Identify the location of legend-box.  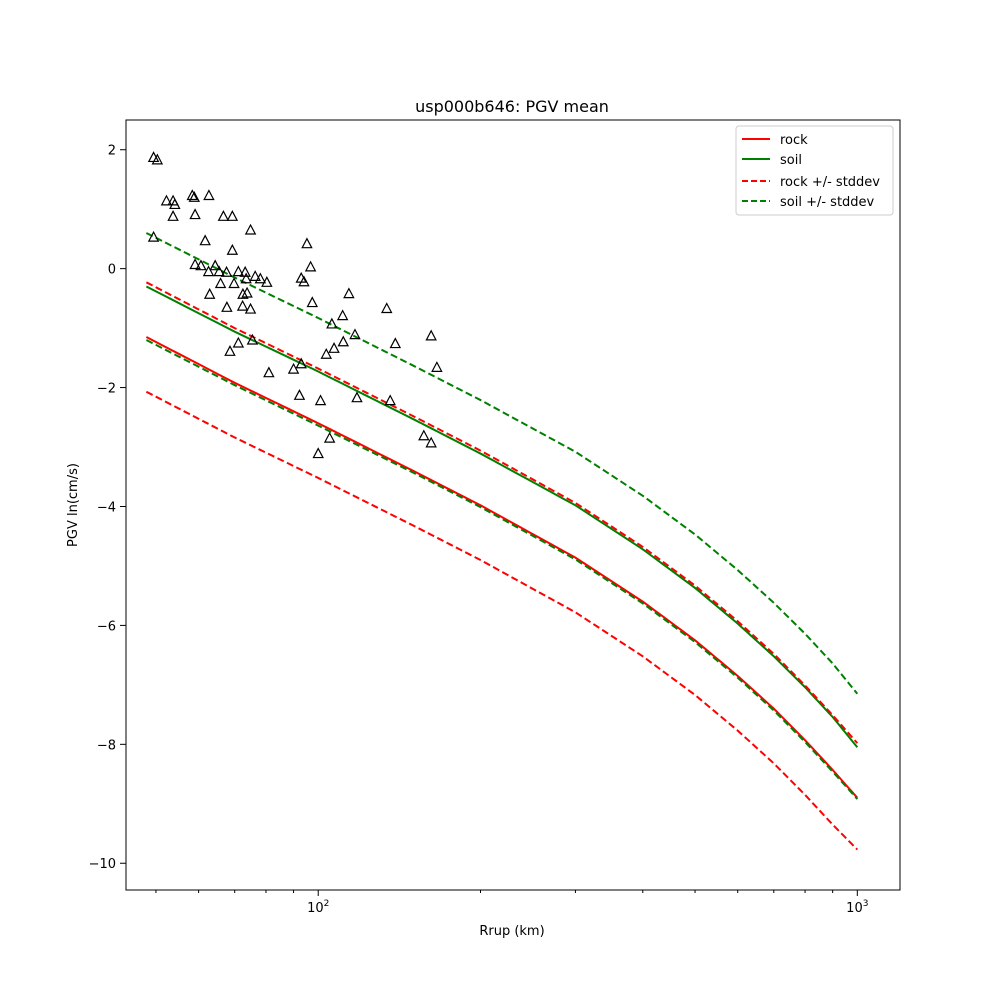
(814, 170).